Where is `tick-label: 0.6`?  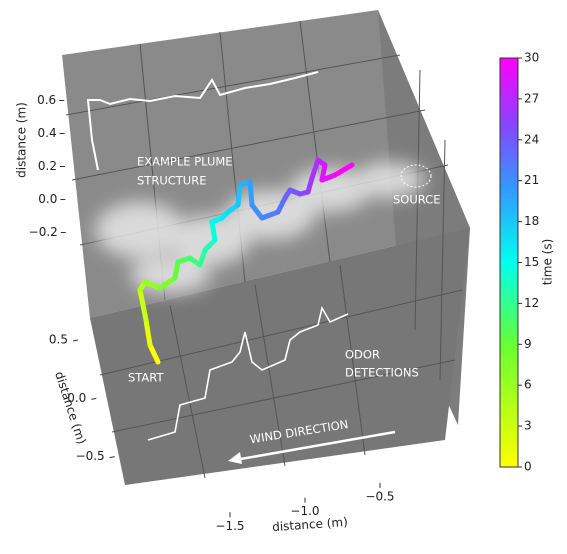 tick-label: 0.6 is located at coordinates (46, 100).